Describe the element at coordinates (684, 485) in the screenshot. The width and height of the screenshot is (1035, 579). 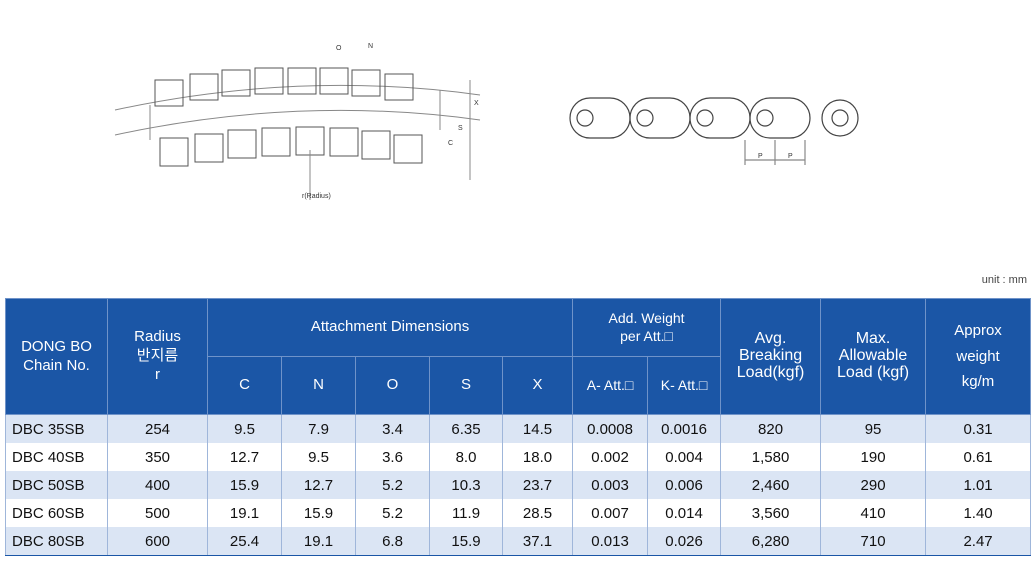
I see `table-cell: 0.006` at that location.